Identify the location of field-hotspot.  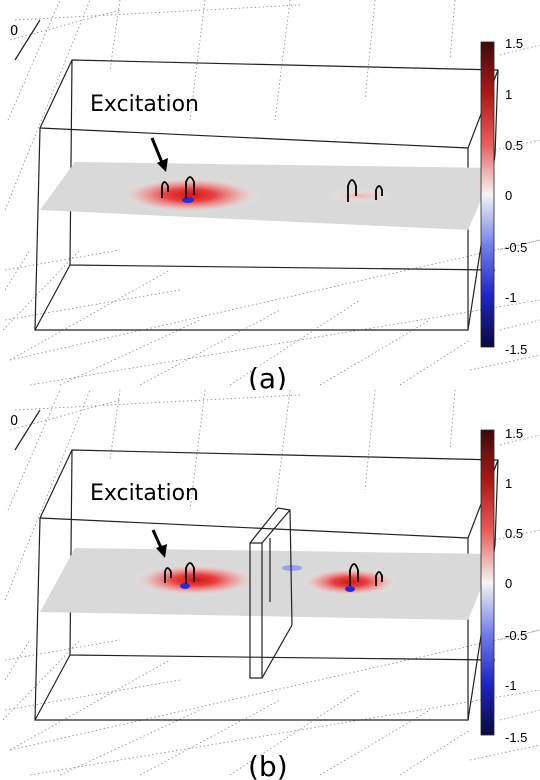
(190, 195).